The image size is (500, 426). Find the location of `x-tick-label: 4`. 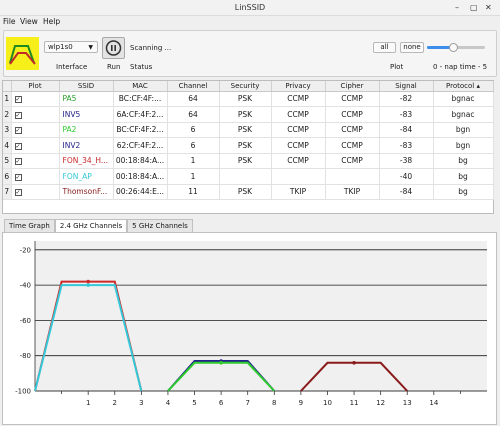

x-tick-label: 4 is located at coordinates (168, 403).